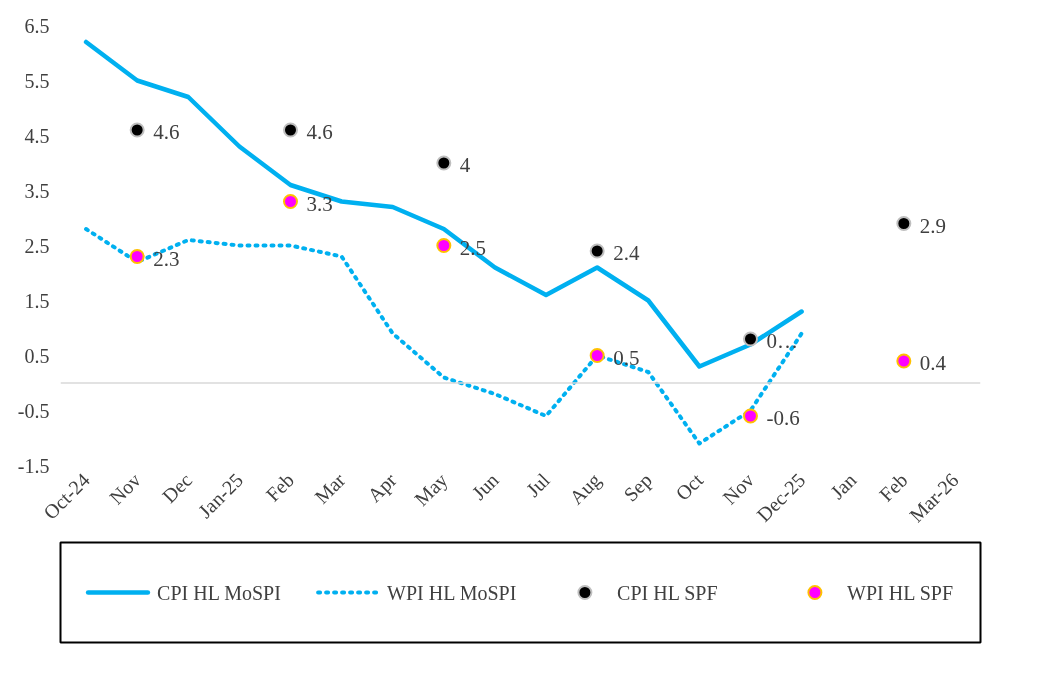  What do you see at coordinates (626, 357) in the screenshot?
I see `data-label: 0.5` at bounding box center [626, 357].